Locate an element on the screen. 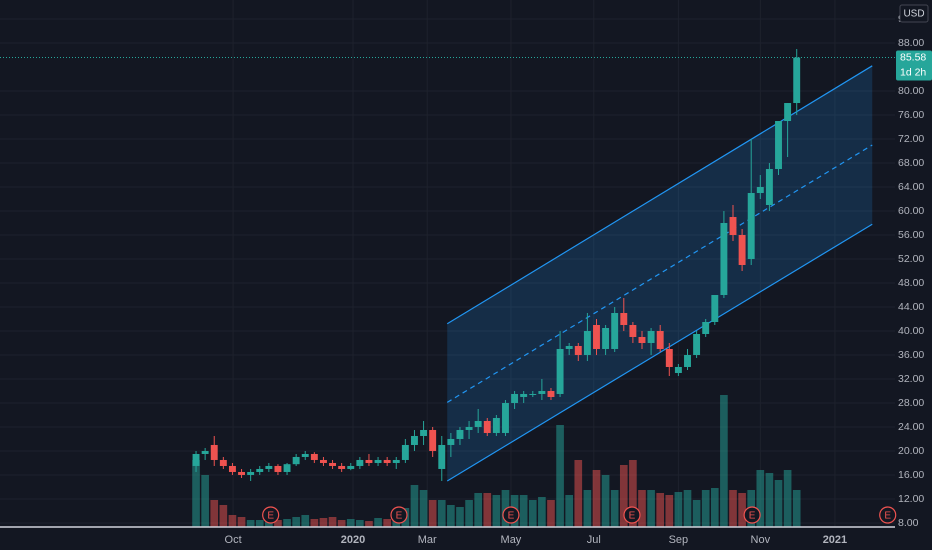 This screenshot has width=932, height=550. y-tick-label: 36.00 is located at coordinates (911, 355).